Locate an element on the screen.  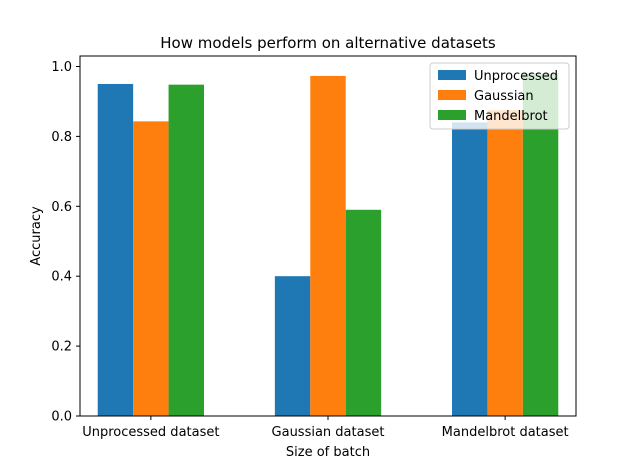
y-tick-label: 1.0 is located at coordinates (61, 67).